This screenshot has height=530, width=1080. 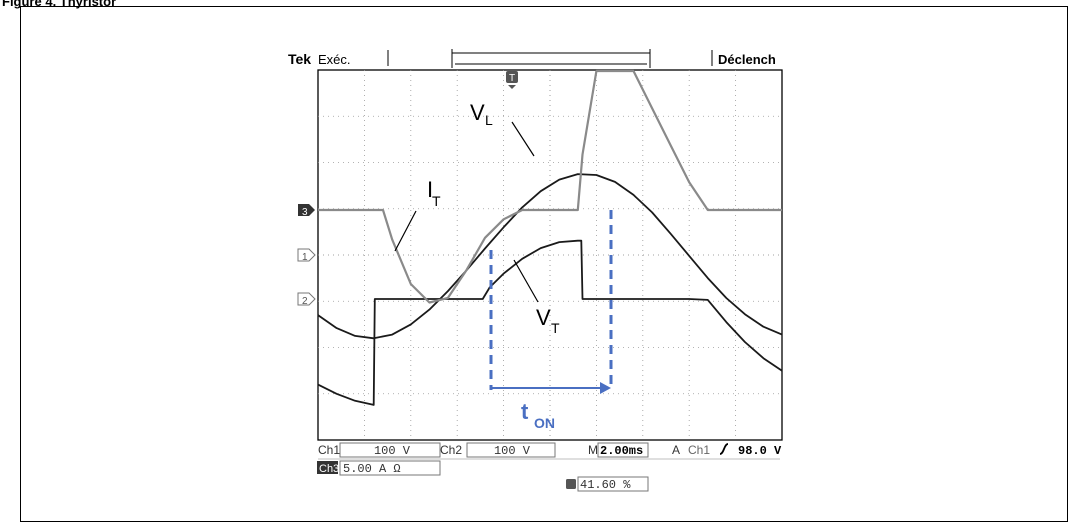 I want to click on trig-source: Ch1, so click(x=699, y=450).